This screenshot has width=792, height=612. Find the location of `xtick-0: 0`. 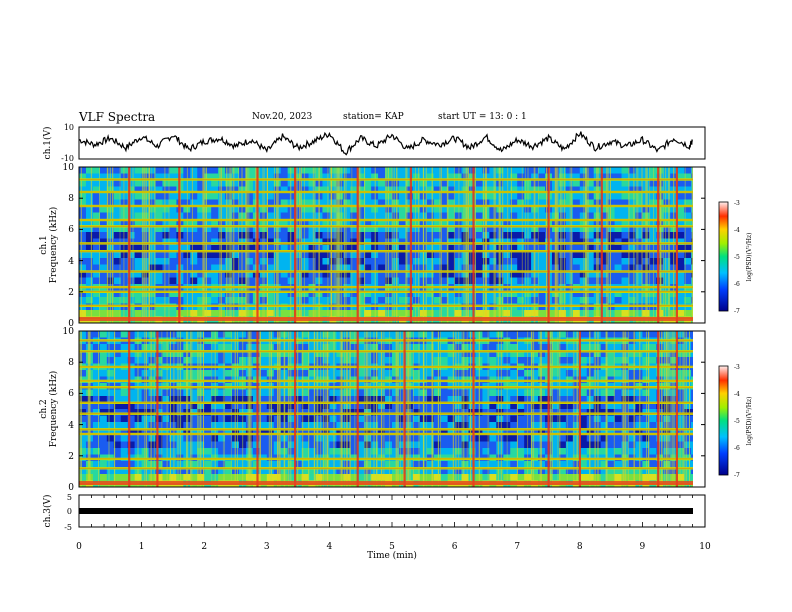

xtick-0: 0 is located at coordinates (79, 547).